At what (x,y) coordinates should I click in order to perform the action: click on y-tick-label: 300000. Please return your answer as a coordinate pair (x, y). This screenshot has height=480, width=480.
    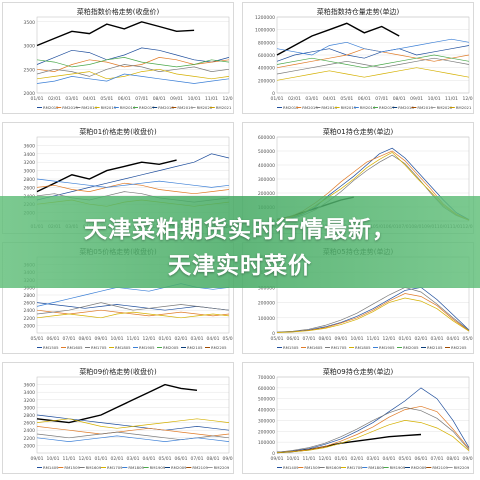
    Looking at the image, I should click on (266, 288).